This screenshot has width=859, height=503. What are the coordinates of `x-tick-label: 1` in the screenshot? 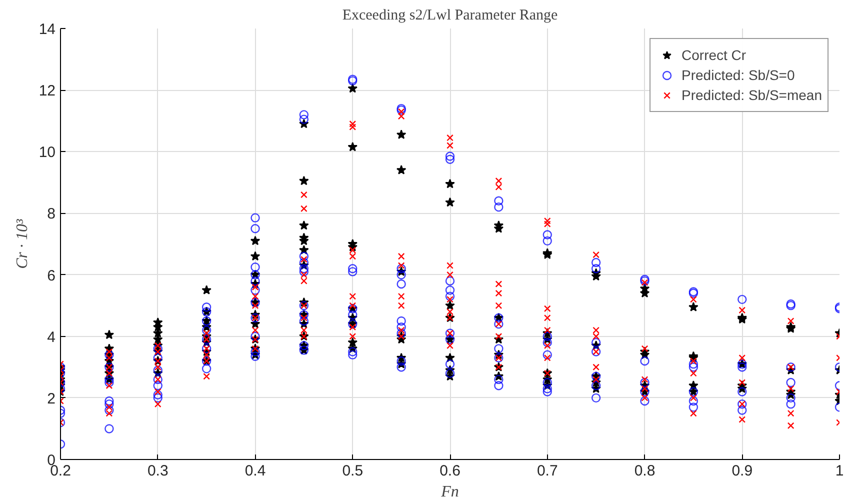 It's located at (839, 471).